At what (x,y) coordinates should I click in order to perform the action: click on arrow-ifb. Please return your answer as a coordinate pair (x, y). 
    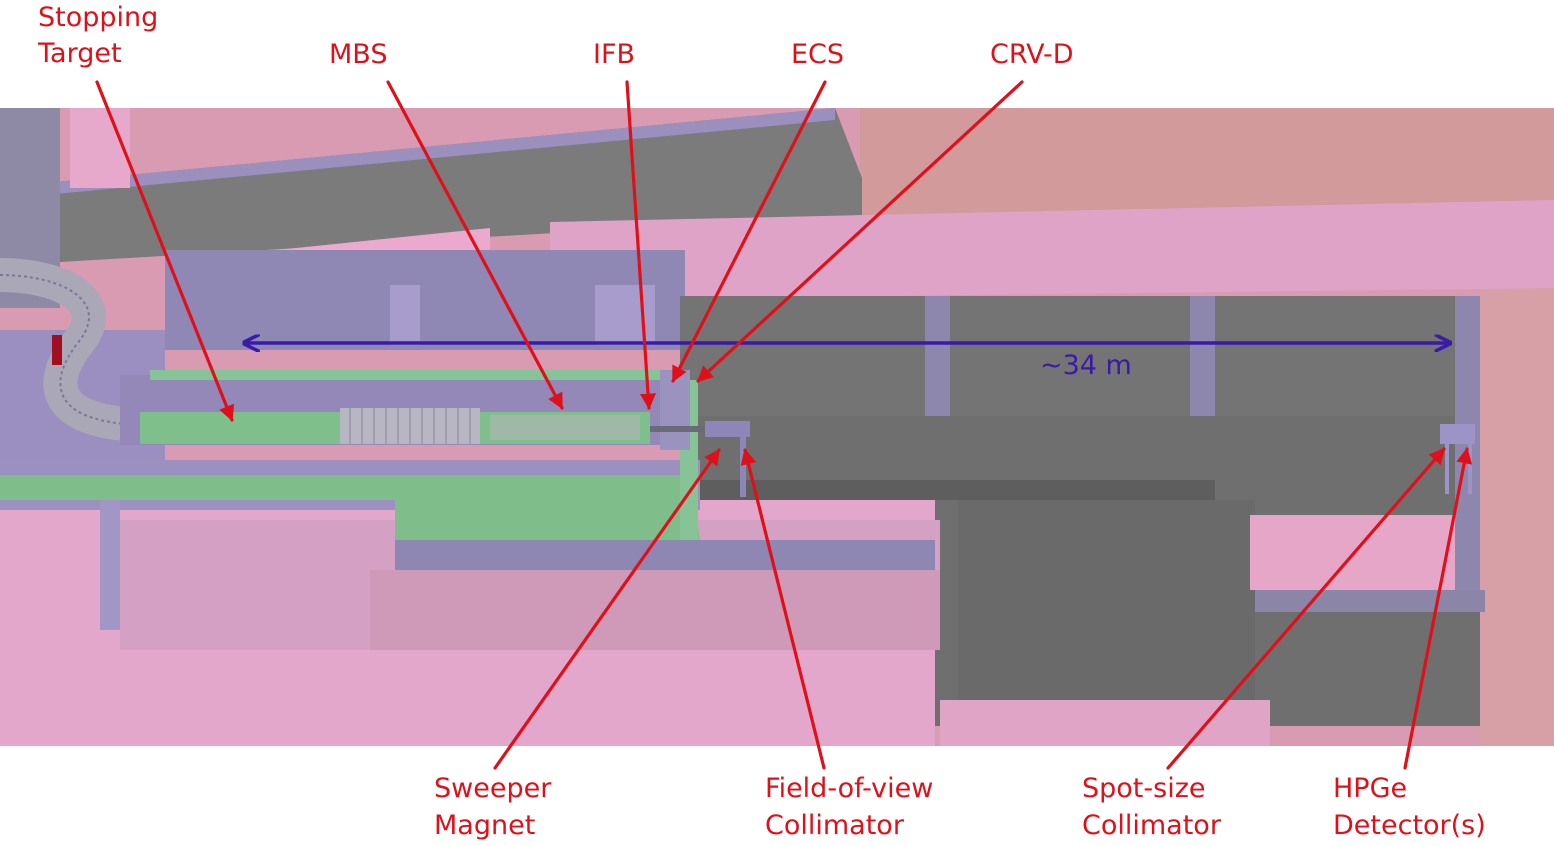
    Looking at the image, I should click on (641, 245).